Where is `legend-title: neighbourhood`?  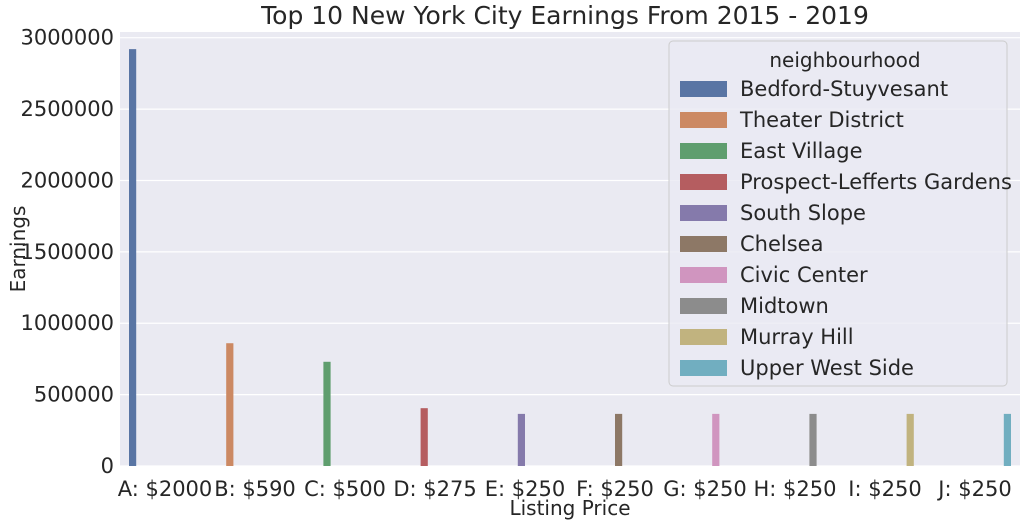
legend-title: neighbourhood is located at coordinates (844, 60).